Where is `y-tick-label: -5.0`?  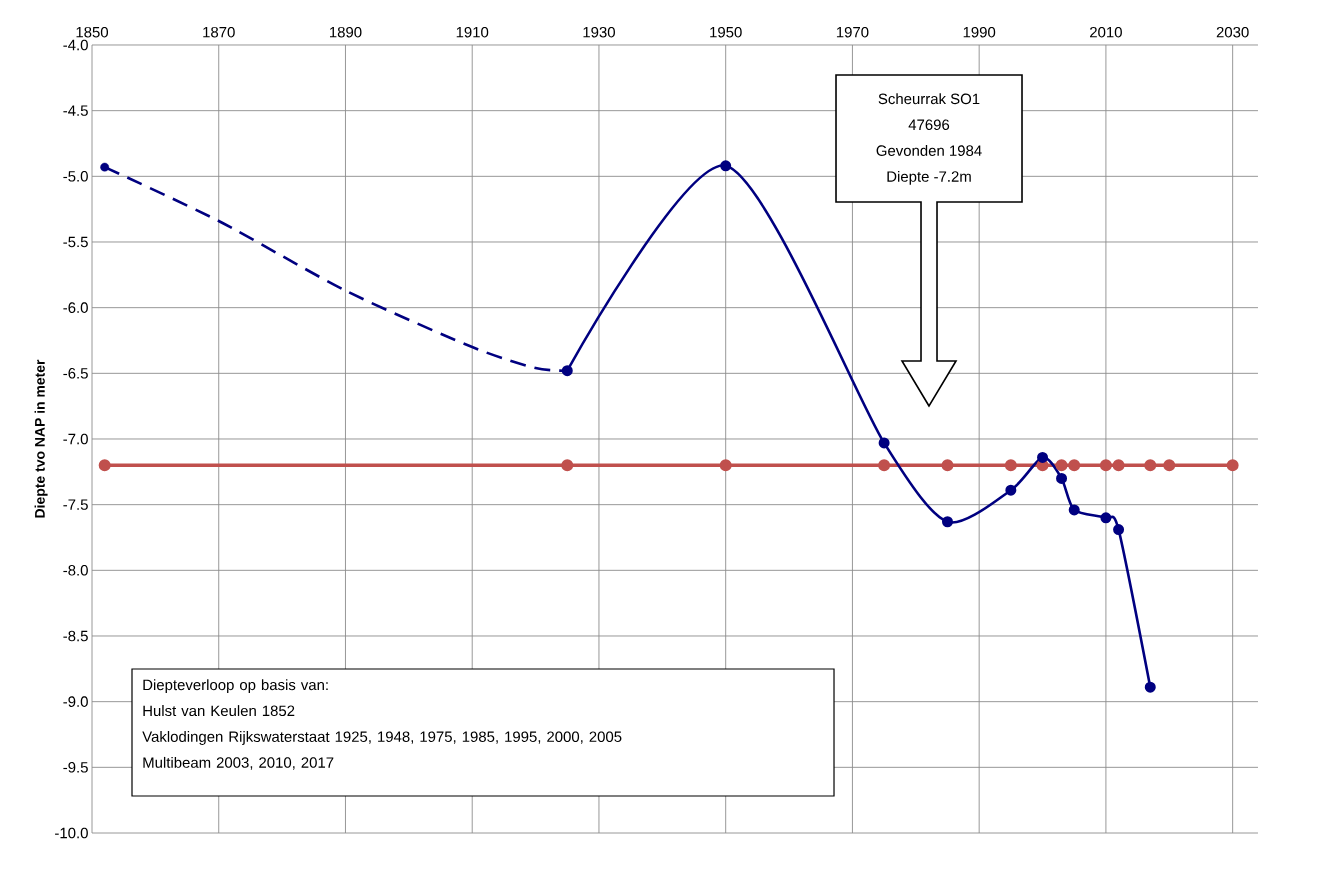 y-tick-label: -5.0 is located at coordinates (75, 176).